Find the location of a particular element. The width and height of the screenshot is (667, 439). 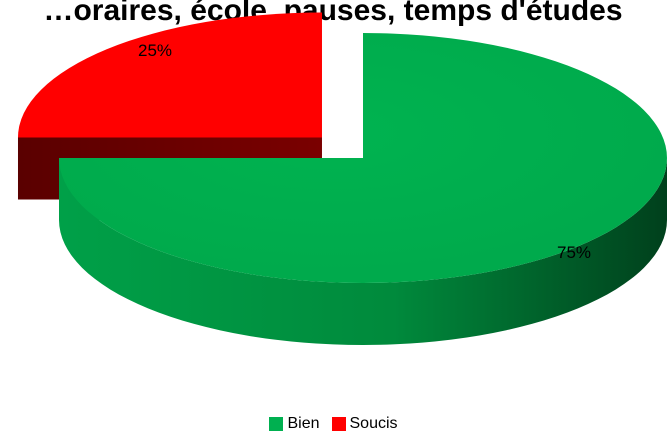

chart-title: …oraires, école, pauses, temps d'études is located at coordinates (333, 13).